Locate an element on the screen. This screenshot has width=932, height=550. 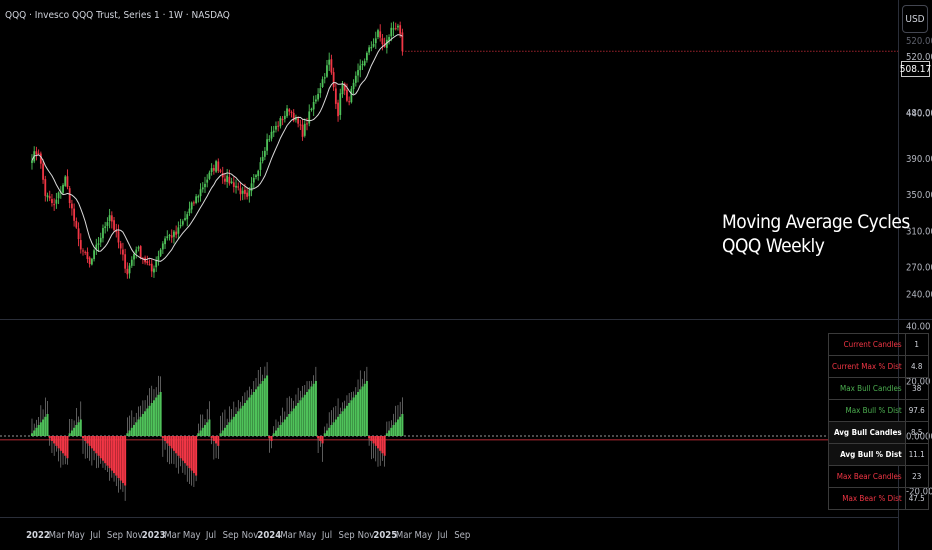
currency-button: USD is located at coordinates (915, 19).